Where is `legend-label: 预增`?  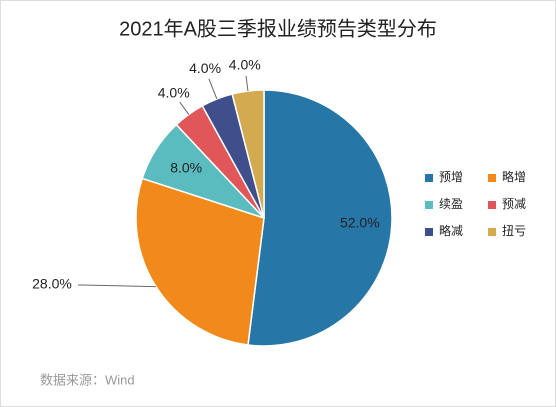 legend-label: 预增 is located at coordinates (451, 177).